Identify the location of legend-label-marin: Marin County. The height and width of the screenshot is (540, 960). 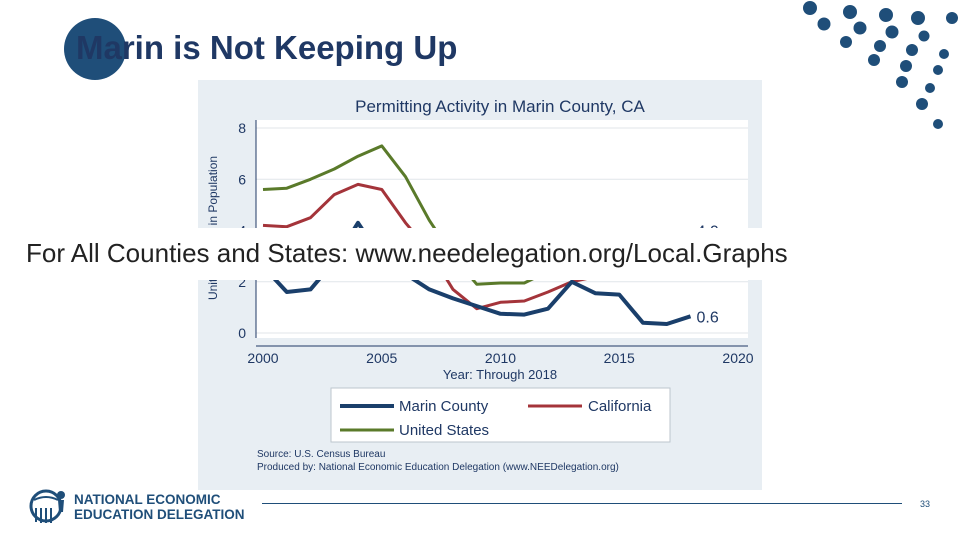
(444, 406).